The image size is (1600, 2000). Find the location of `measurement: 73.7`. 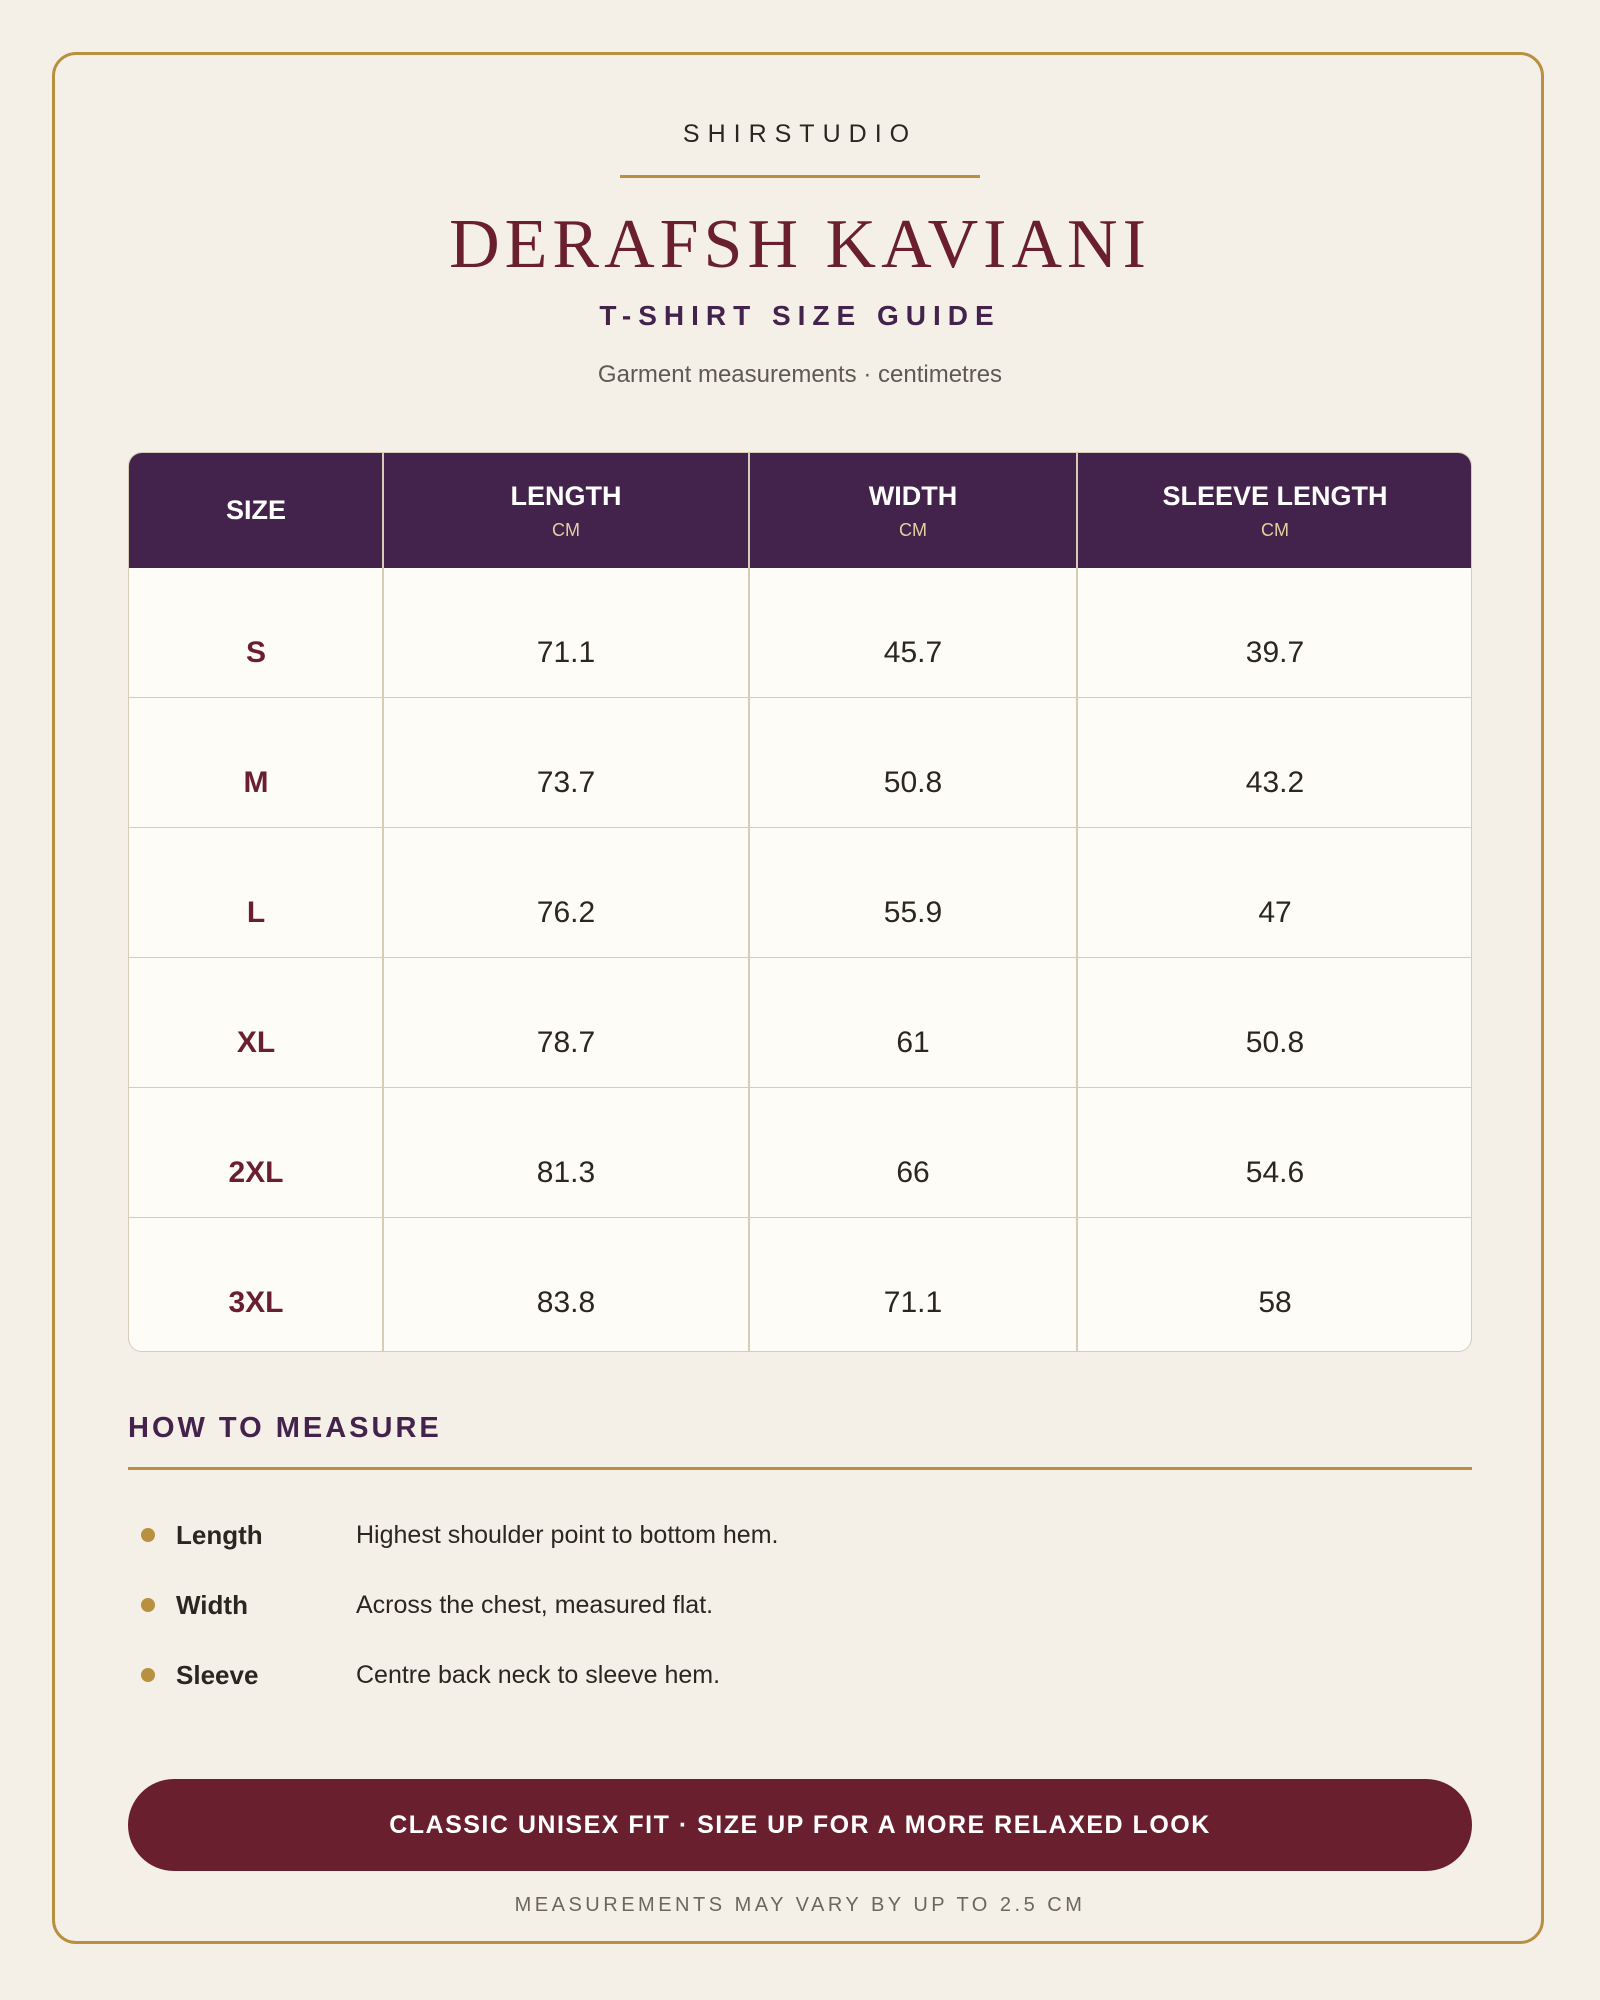

measurement: 73.7 is located at coordinates (566, 763).